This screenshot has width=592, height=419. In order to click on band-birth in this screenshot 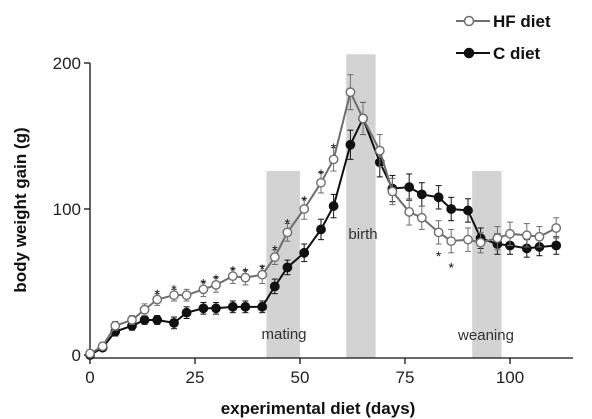, I will do `click(361, 206)`.